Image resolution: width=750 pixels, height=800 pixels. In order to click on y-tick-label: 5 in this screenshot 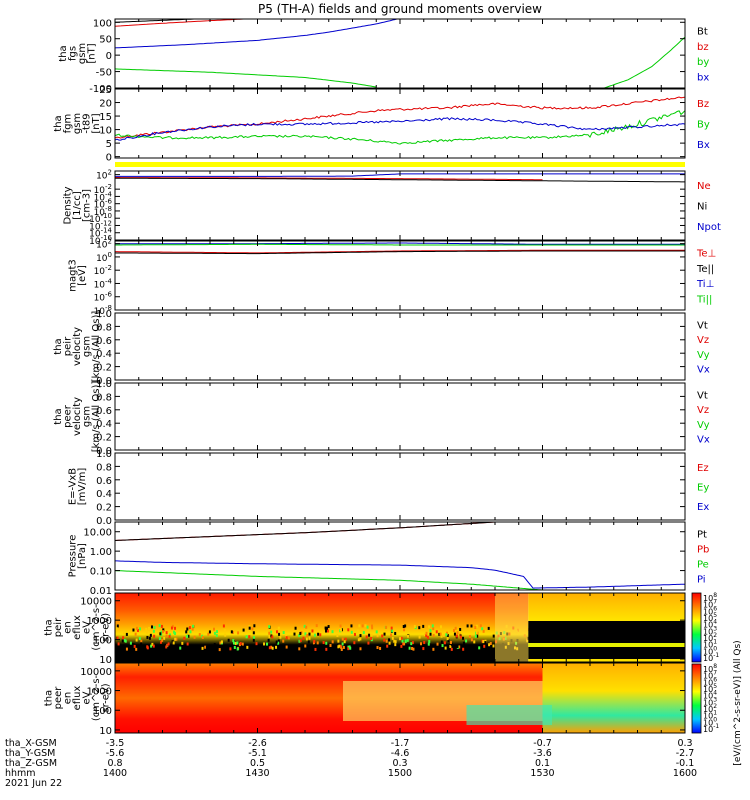, I will do `click(109, 144)`.